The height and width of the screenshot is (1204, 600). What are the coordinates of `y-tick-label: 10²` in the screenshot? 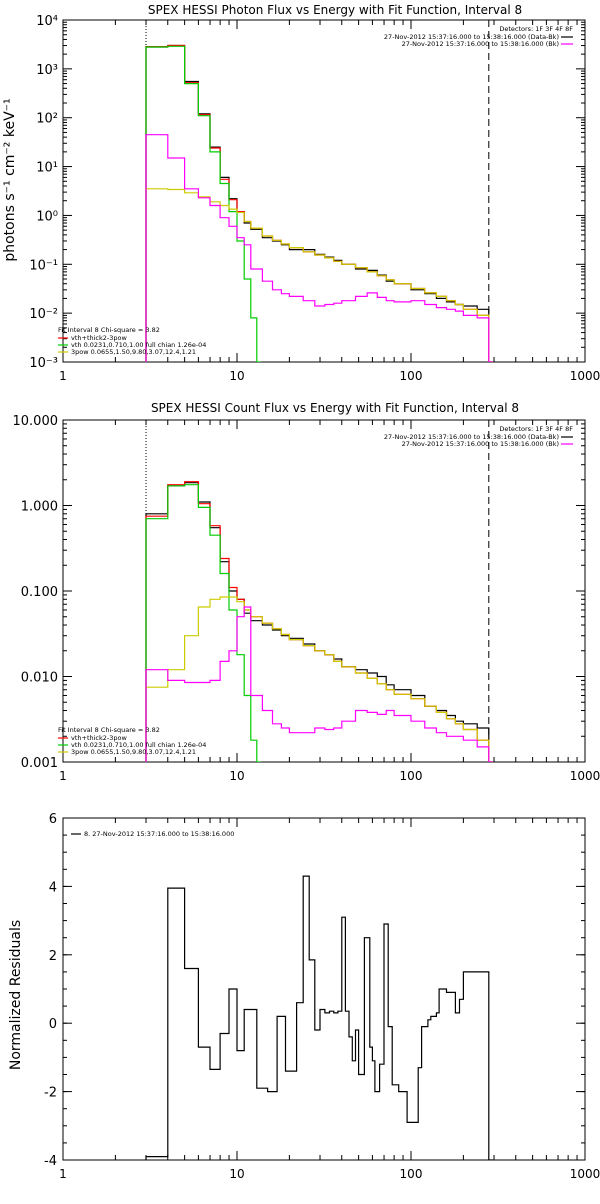 It's located at (47, 119).